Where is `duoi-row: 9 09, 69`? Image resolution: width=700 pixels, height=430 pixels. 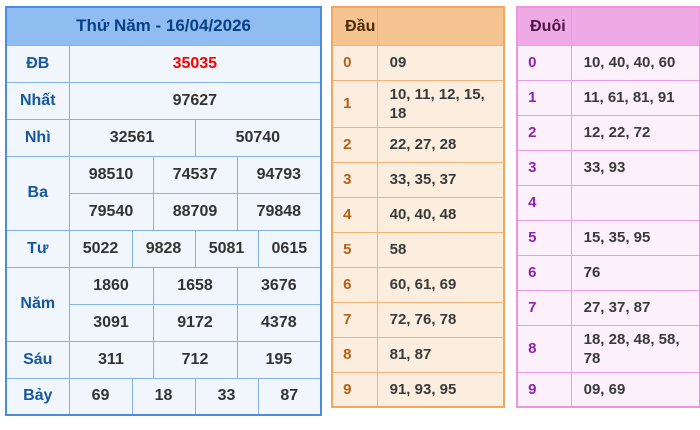
duoi-row: 9 09, 69 is located at coordinates (608, 389).